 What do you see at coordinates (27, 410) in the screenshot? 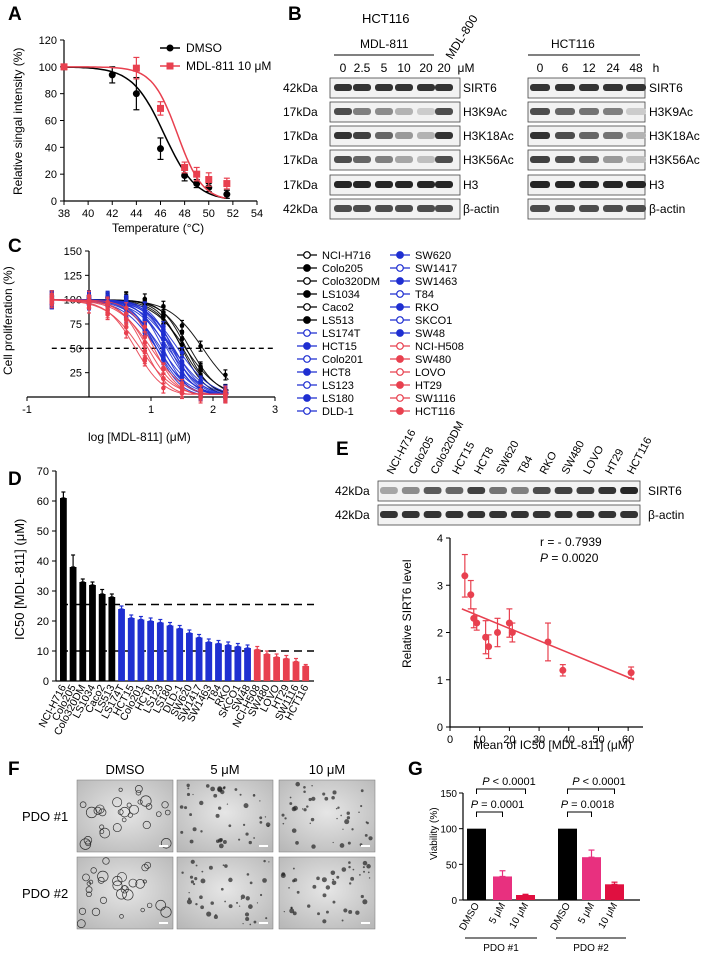
I see `panel-c-x-tick-label: -1` at bounding box center [27, 410].